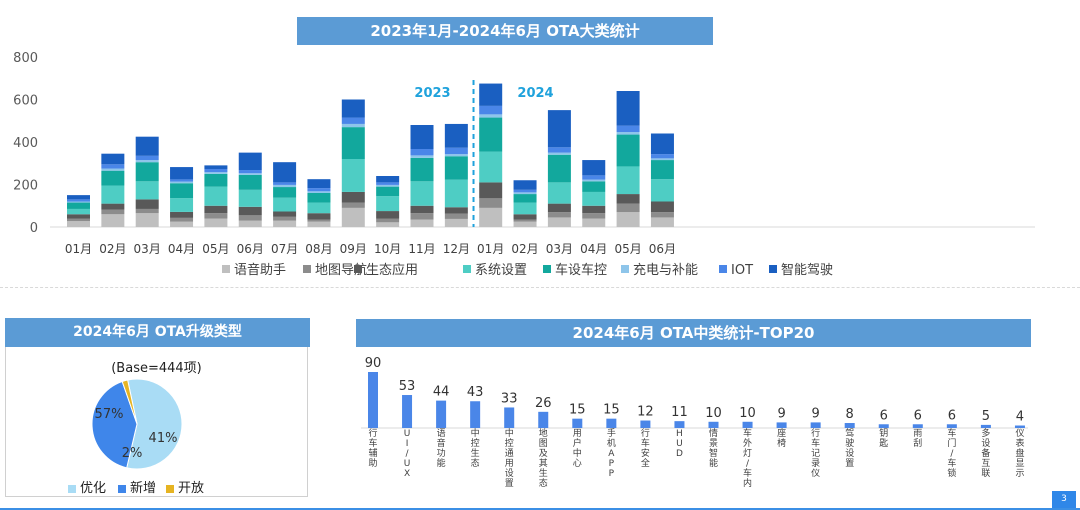 The width and height of the screenshot is (1080, 510). Describe the element at coordinates (627, 249) in the screenshot. I see `x-tick-label: 05月` at that location.